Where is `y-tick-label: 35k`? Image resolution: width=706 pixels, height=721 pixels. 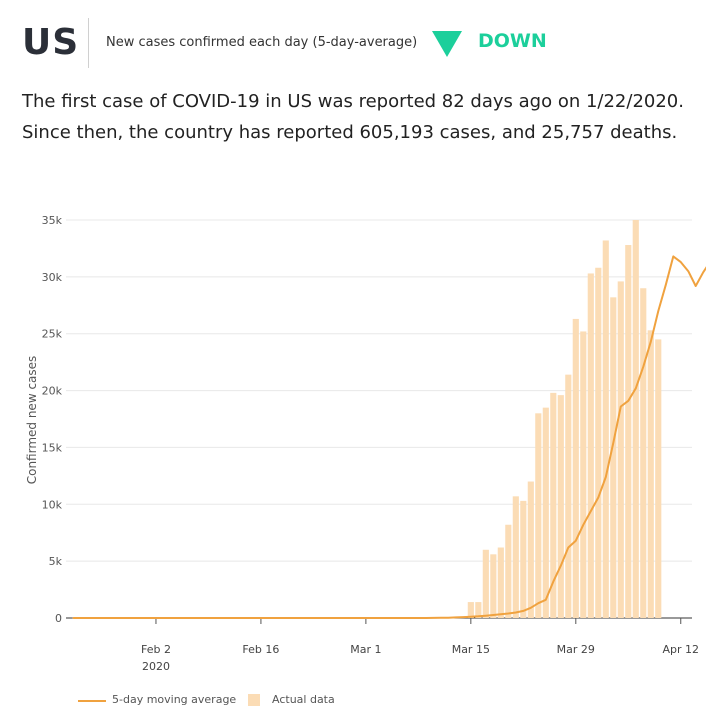
y-tick-label: 35k is located at coordinates (52, 220).